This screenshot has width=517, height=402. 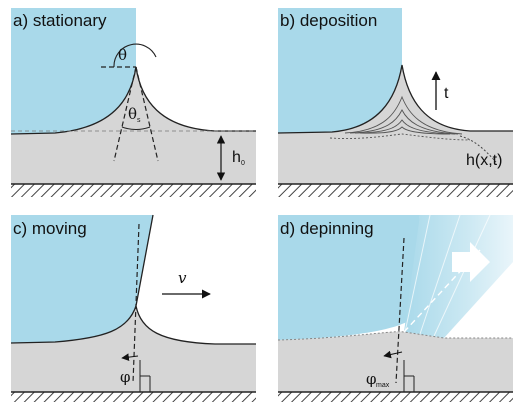 I want to click on time-symbol: t, so click(x=446, y=93).